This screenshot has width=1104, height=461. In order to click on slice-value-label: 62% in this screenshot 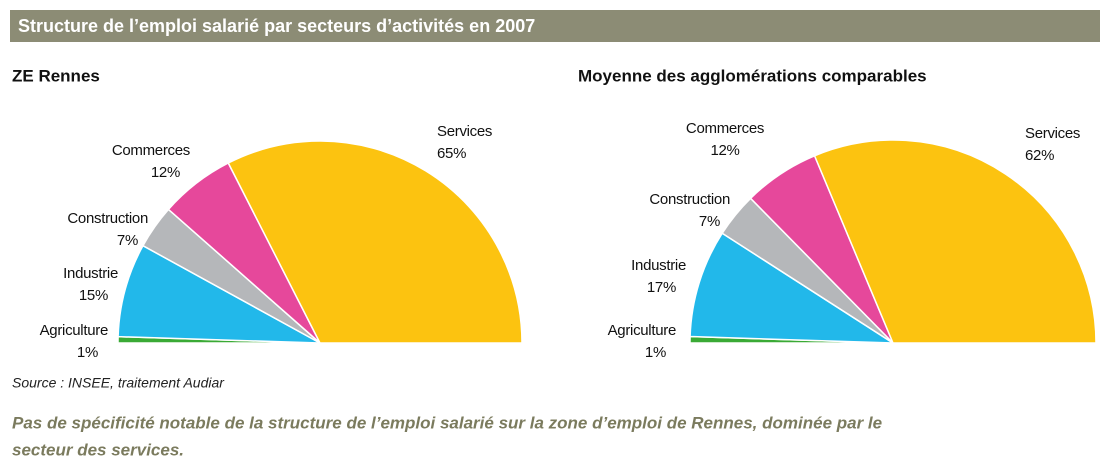, I will do `click(1039, 155)`.